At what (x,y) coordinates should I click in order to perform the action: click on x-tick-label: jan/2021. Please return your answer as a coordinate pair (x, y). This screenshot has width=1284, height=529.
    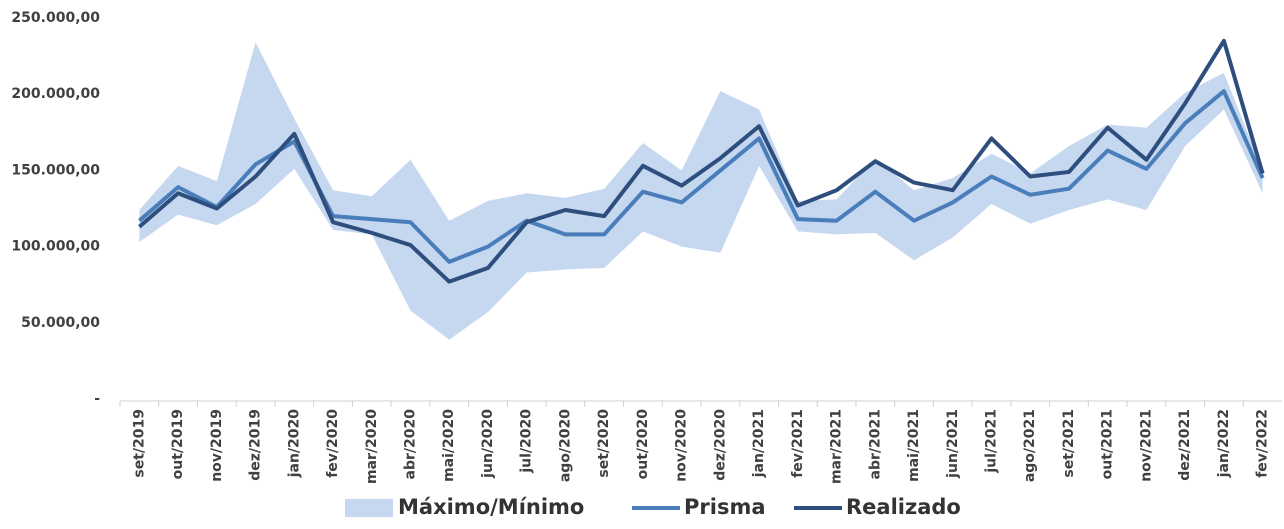
    Looking at the image, I should click on (759, 443).